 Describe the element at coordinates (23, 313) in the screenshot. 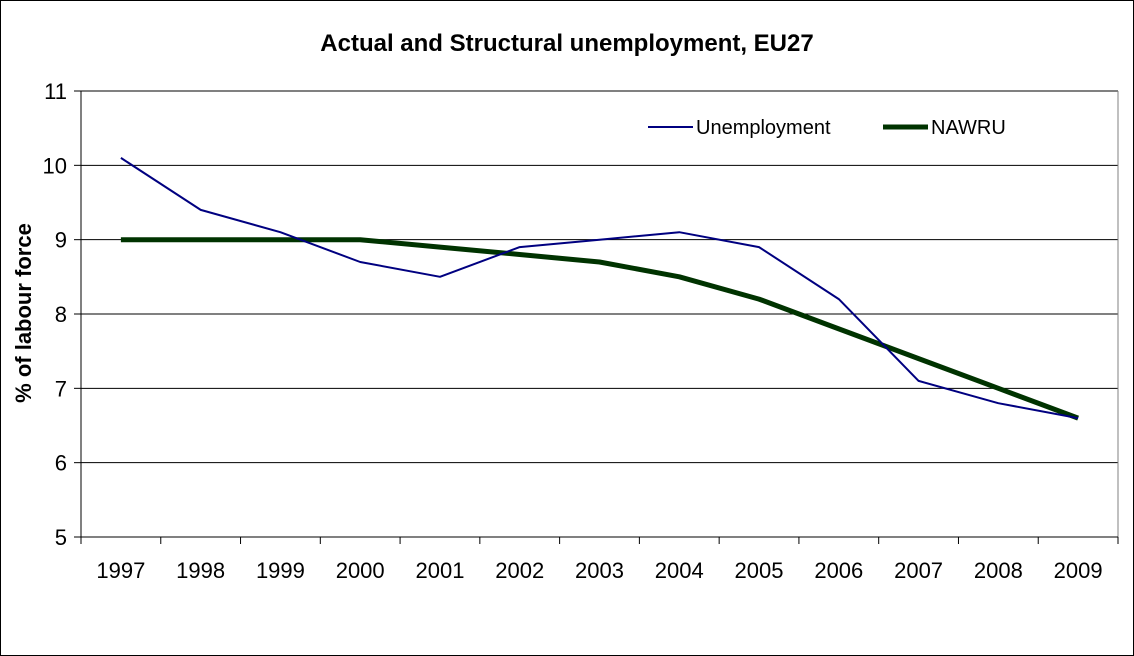

I see `y-axis-label: % of labour force` at that location.